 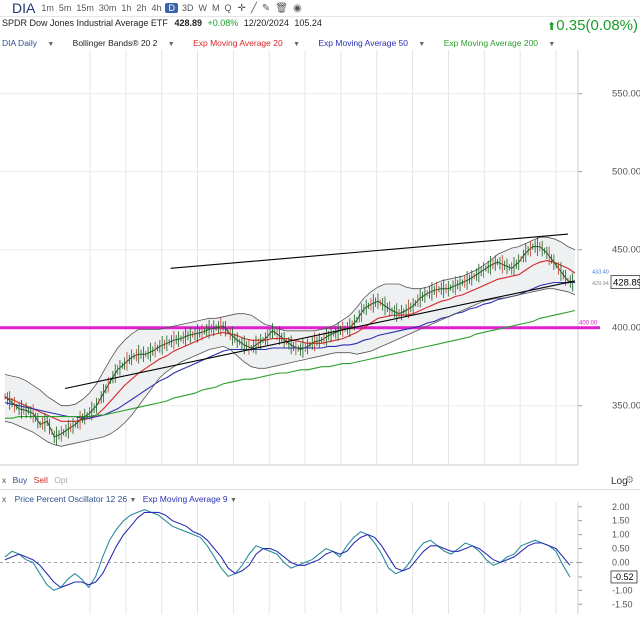 I want to click on y-tick-label: 450.00, so click(x=626, y=250).